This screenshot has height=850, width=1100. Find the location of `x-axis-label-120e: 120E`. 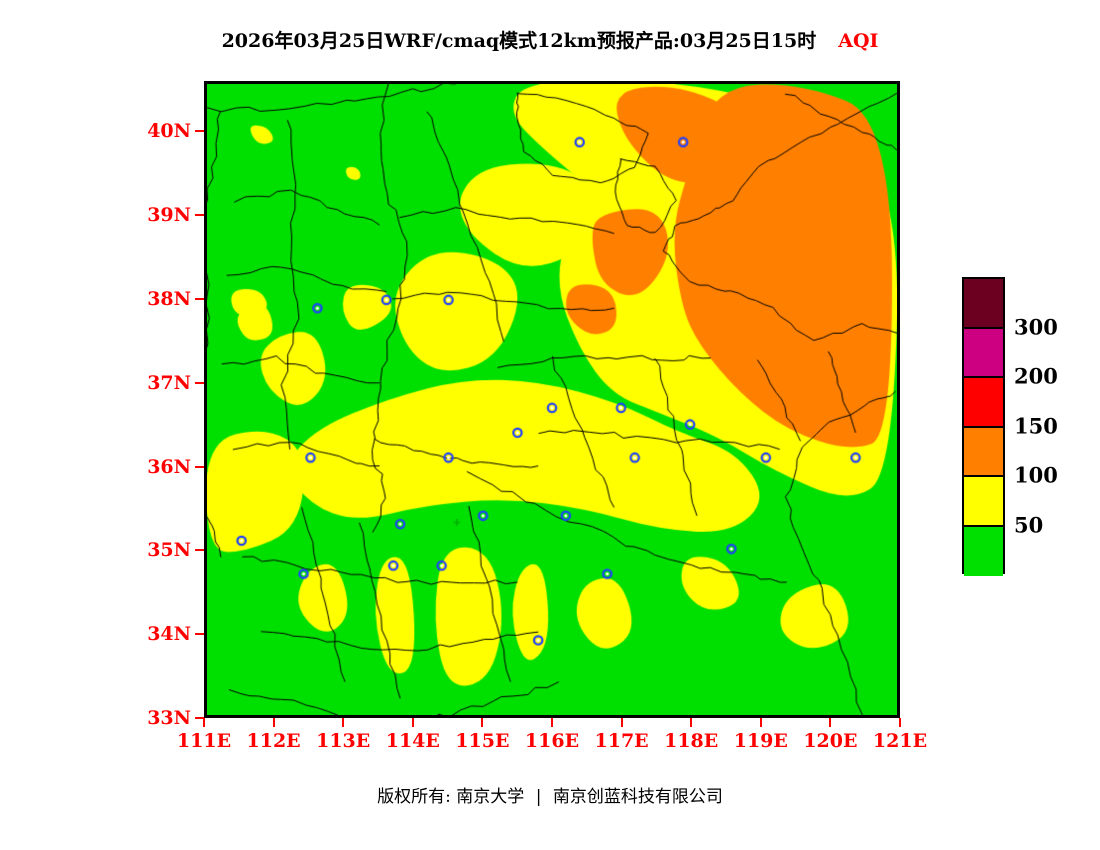

x-axis-label-120e: 120E is located at coordinates (830, 741).